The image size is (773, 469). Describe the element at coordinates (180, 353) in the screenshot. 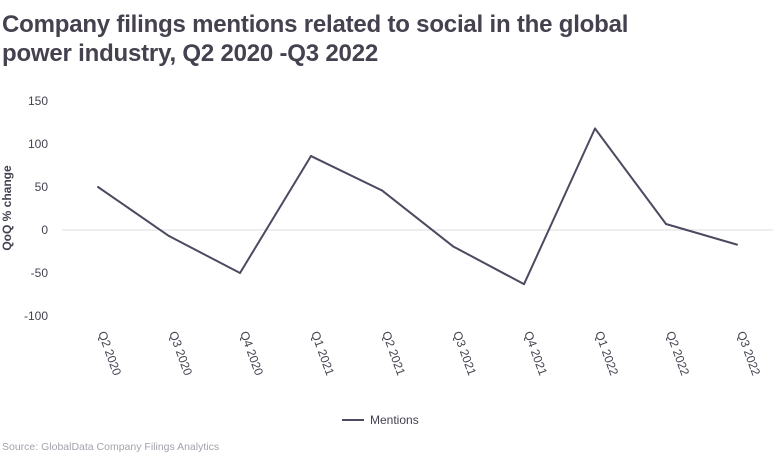

I see `x-tick-label: Q3 2020` at that location.